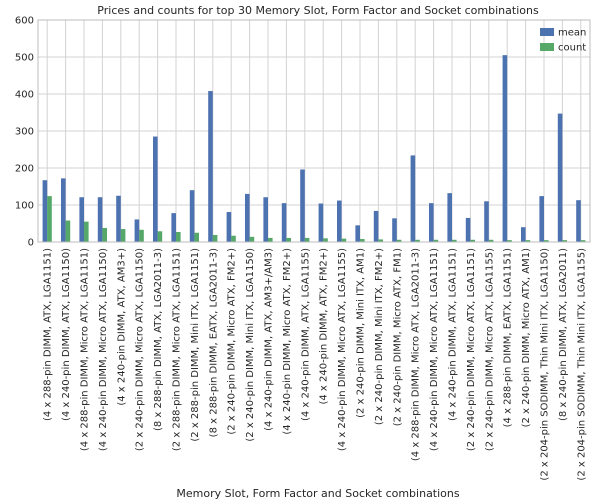 This screenshot has height=504, width=598. I want to click on y-axis: 0 100 200 300 400 500 600, so click(24, 132).